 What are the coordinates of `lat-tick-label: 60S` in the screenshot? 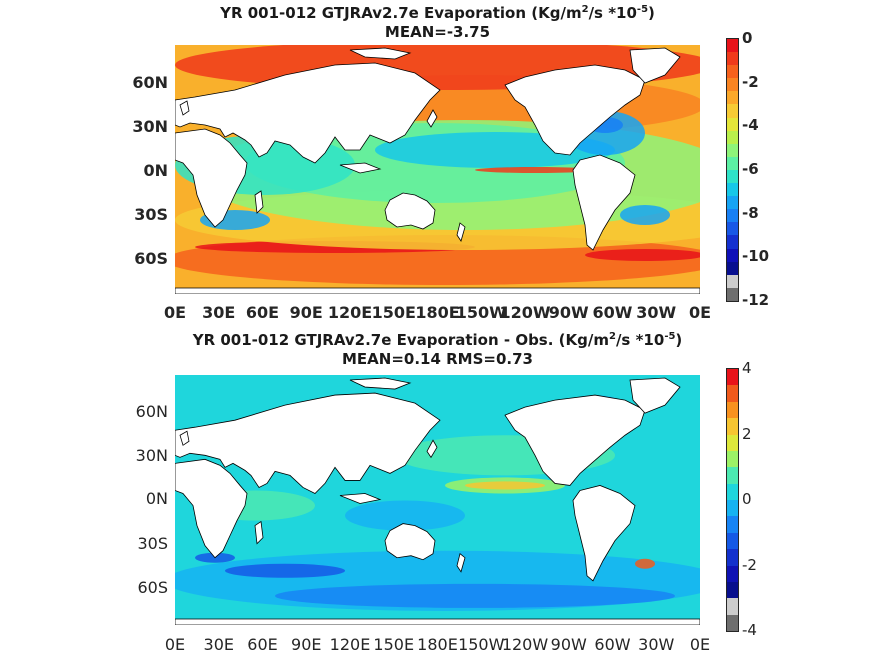 It's located at (151, 258).